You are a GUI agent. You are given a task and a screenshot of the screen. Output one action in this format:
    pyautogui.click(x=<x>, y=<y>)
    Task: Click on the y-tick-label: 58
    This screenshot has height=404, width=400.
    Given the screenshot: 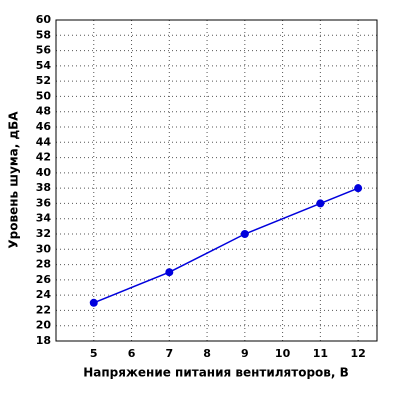 What is the action you would take?
    pyautogui.click(x=43, y=34)
    